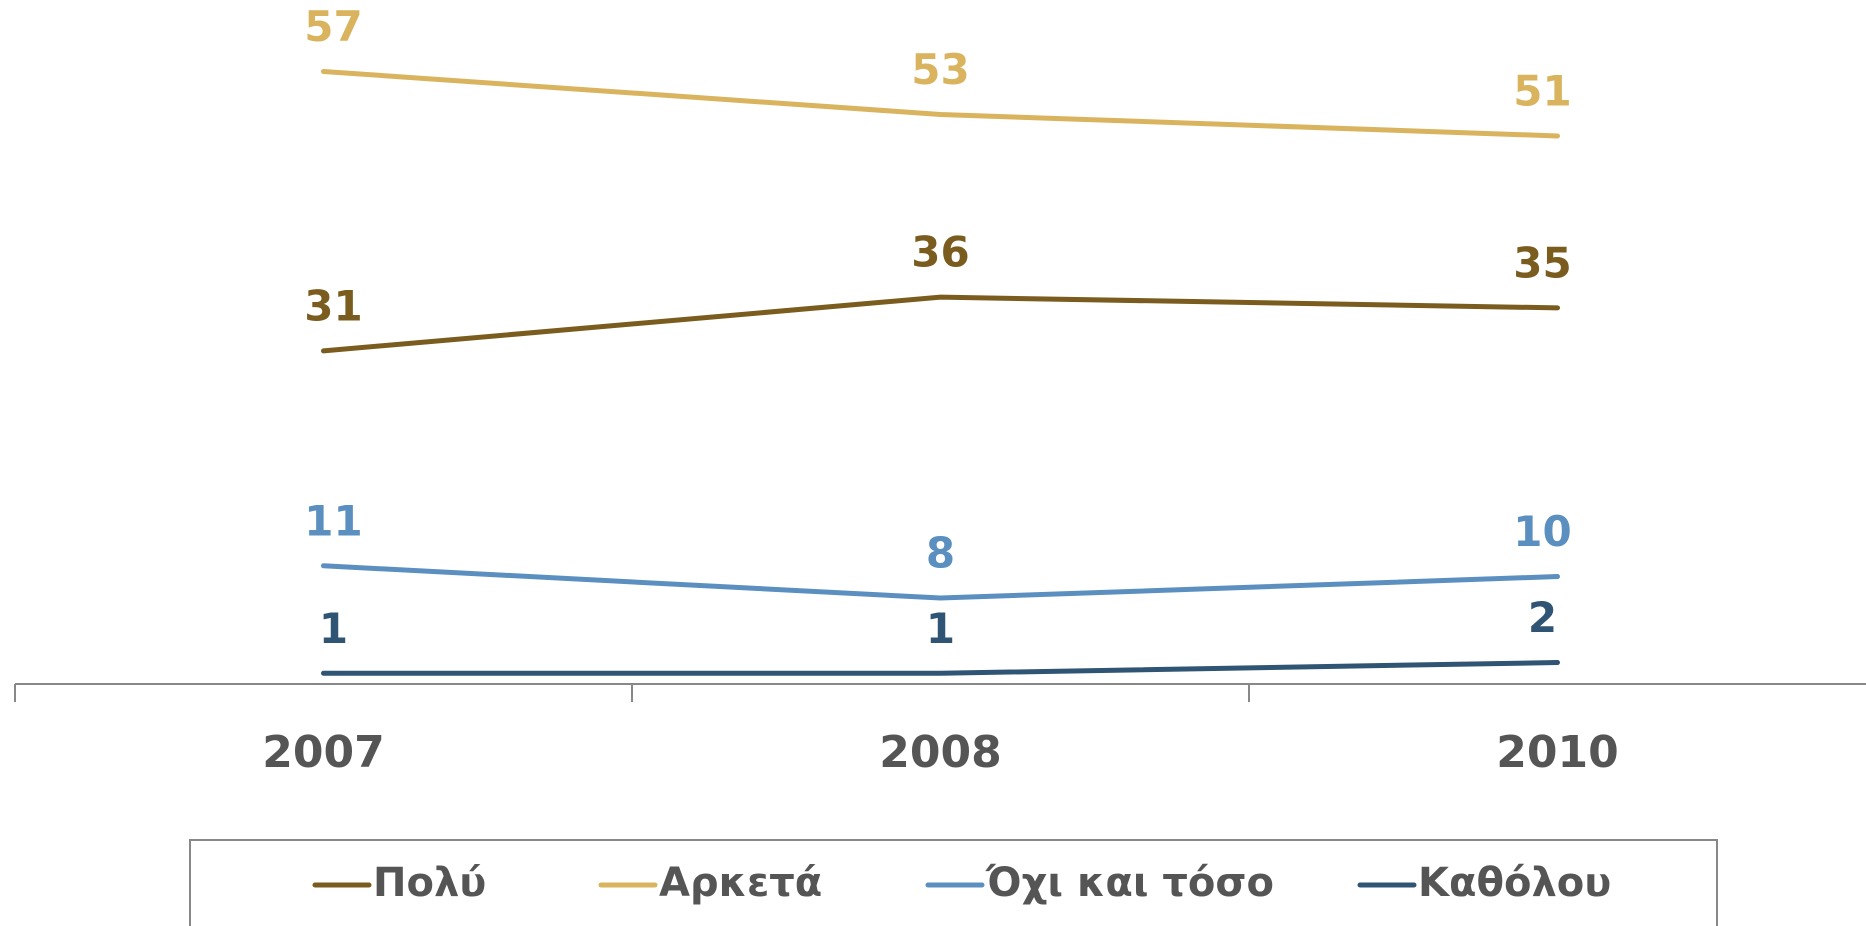  What do you see at coordinates (1542, 262) in the screenshot?
I see `data-label: 35` at bounding box center [1542, 262].